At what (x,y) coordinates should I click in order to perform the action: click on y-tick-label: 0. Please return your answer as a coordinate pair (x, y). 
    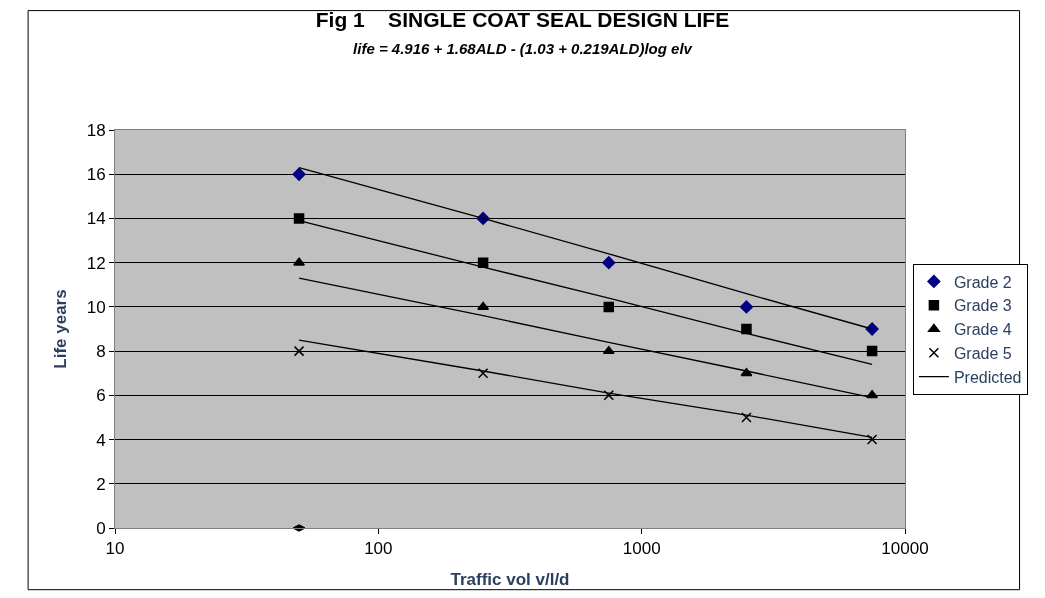
    Looking at the image, I should click on (101, 528).